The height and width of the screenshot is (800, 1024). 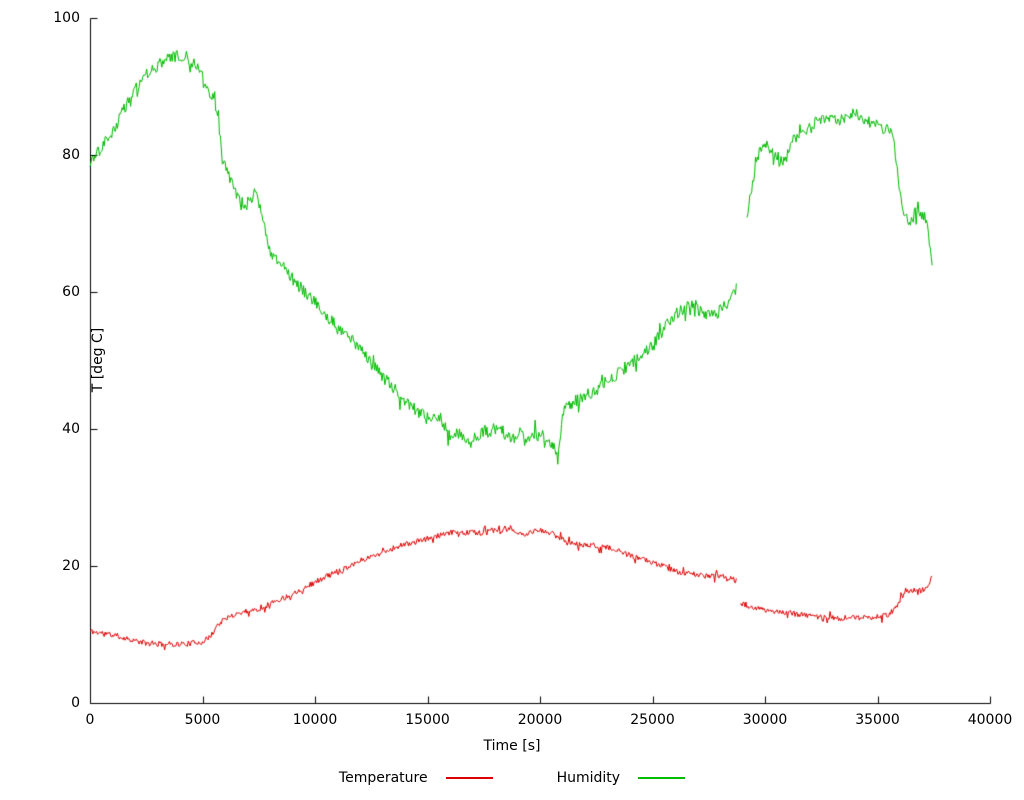 What do you see at coordinates (98, 360) in the screenshot?
I see `y-axis-title: T [deg C]` at bounding box center [98, 360].